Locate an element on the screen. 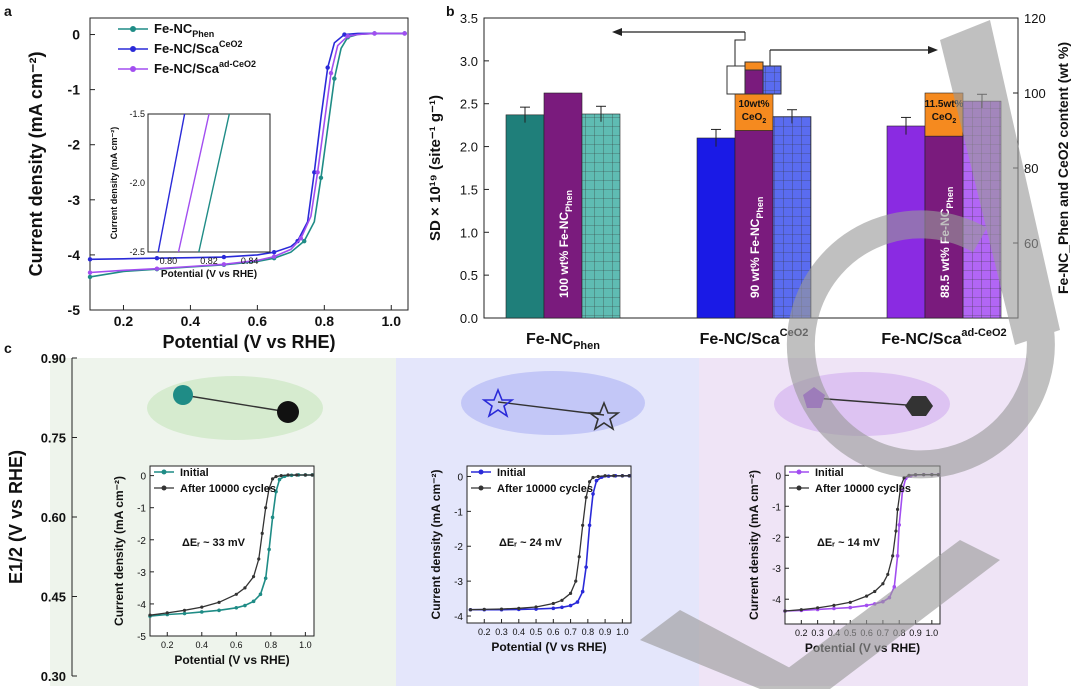 This screenshot has height=689, width=1080. subplot-x-tick-label: 1.0 is located at coordinates (932, 633).